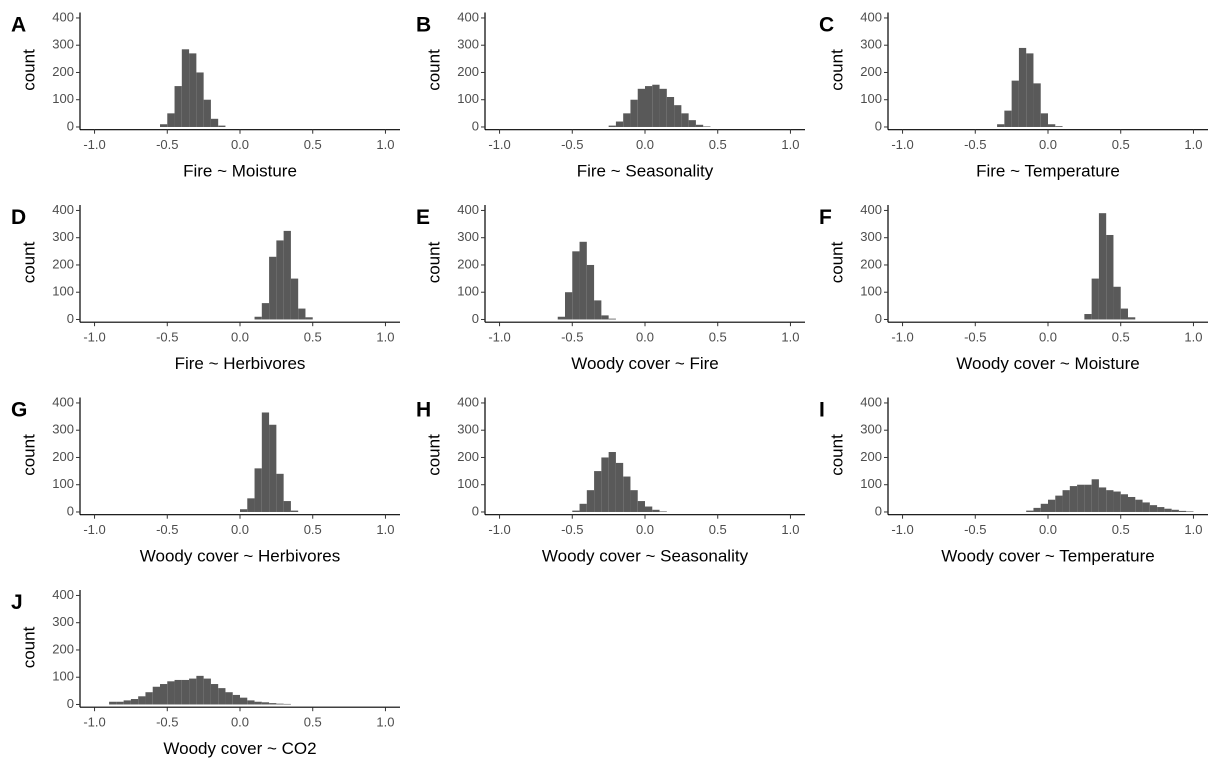  I want to click on x-axis-label: Woody cover ~ CO2, so click(239, 748).